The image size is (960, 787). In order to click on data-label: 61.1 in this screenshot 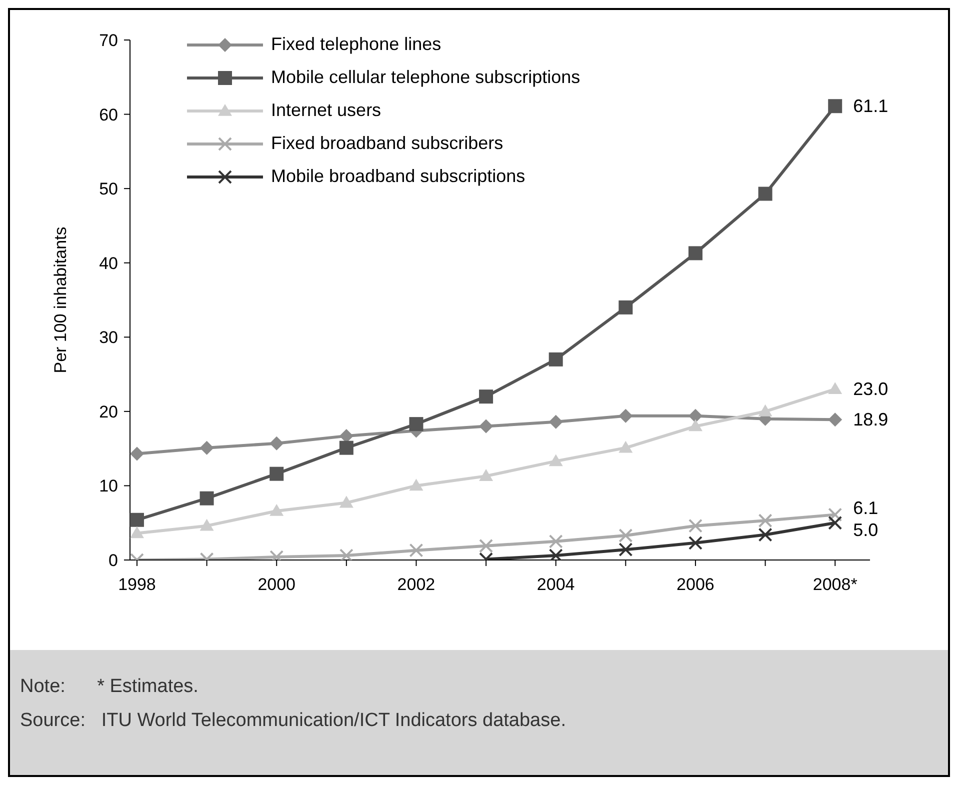, I will do `click(870, 106)`.